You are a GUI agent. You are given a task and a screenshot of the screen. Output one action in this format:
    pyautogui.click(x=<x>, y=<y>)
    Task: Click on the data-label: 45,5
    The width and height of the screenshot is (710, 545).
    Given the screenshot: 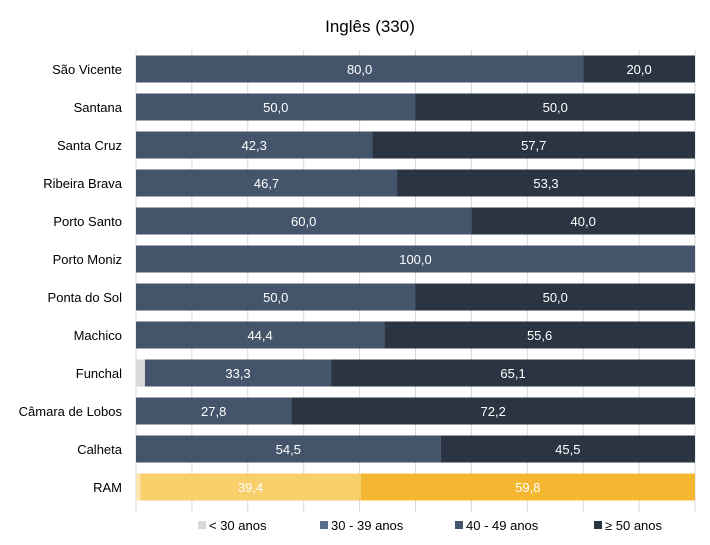 What is the action you would take?
    pyautogui.click(x=567, y=449)
    